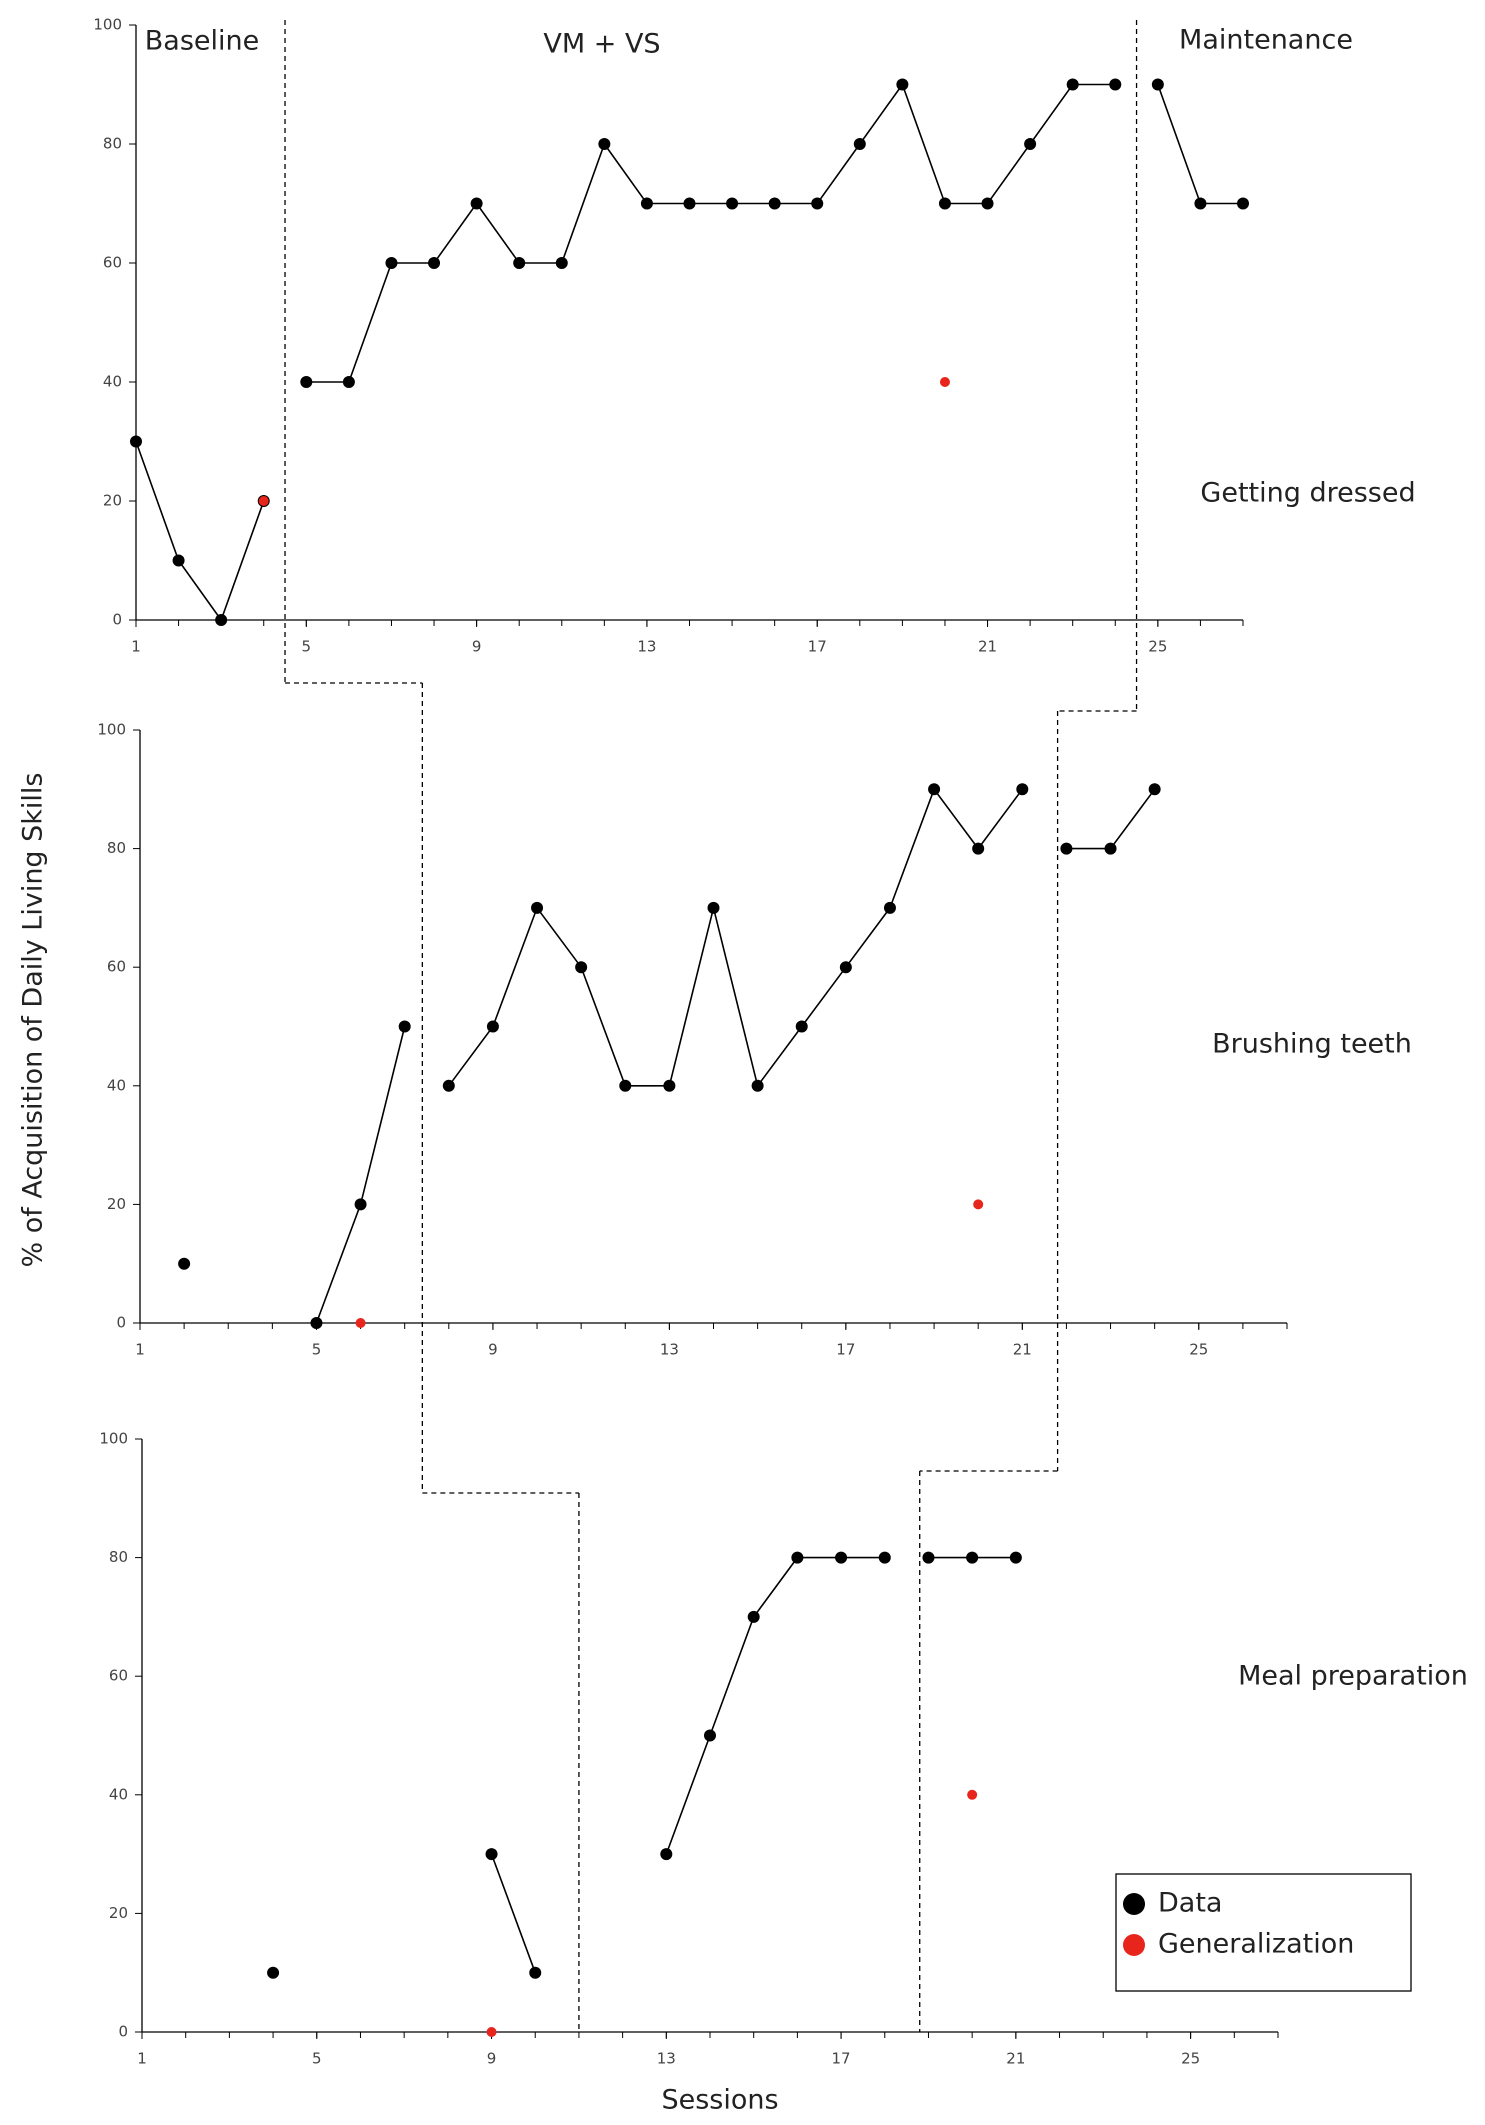  I want to click on phase-label: Maintenance, so click(1266, 40).